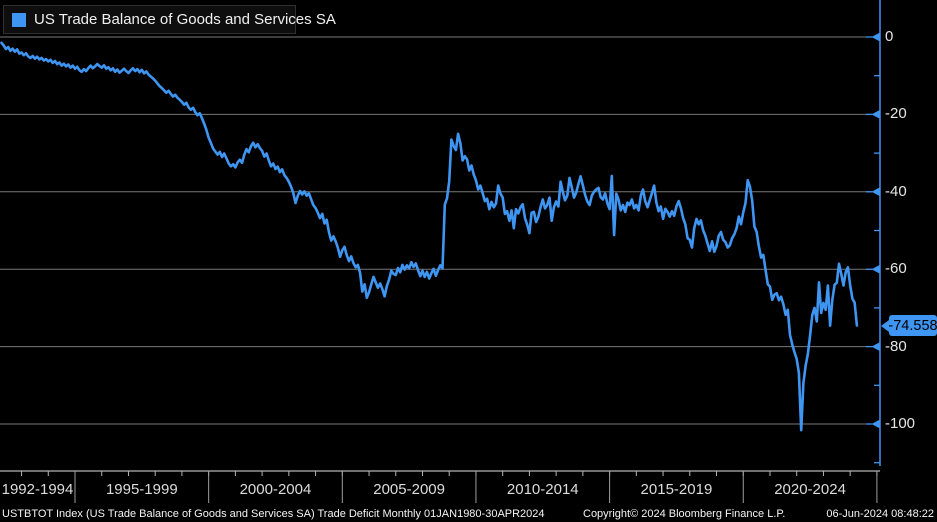 The width and height of the screenshot is (937, 522). I want to click on last-value-text: -74.558, so click(912, 325).